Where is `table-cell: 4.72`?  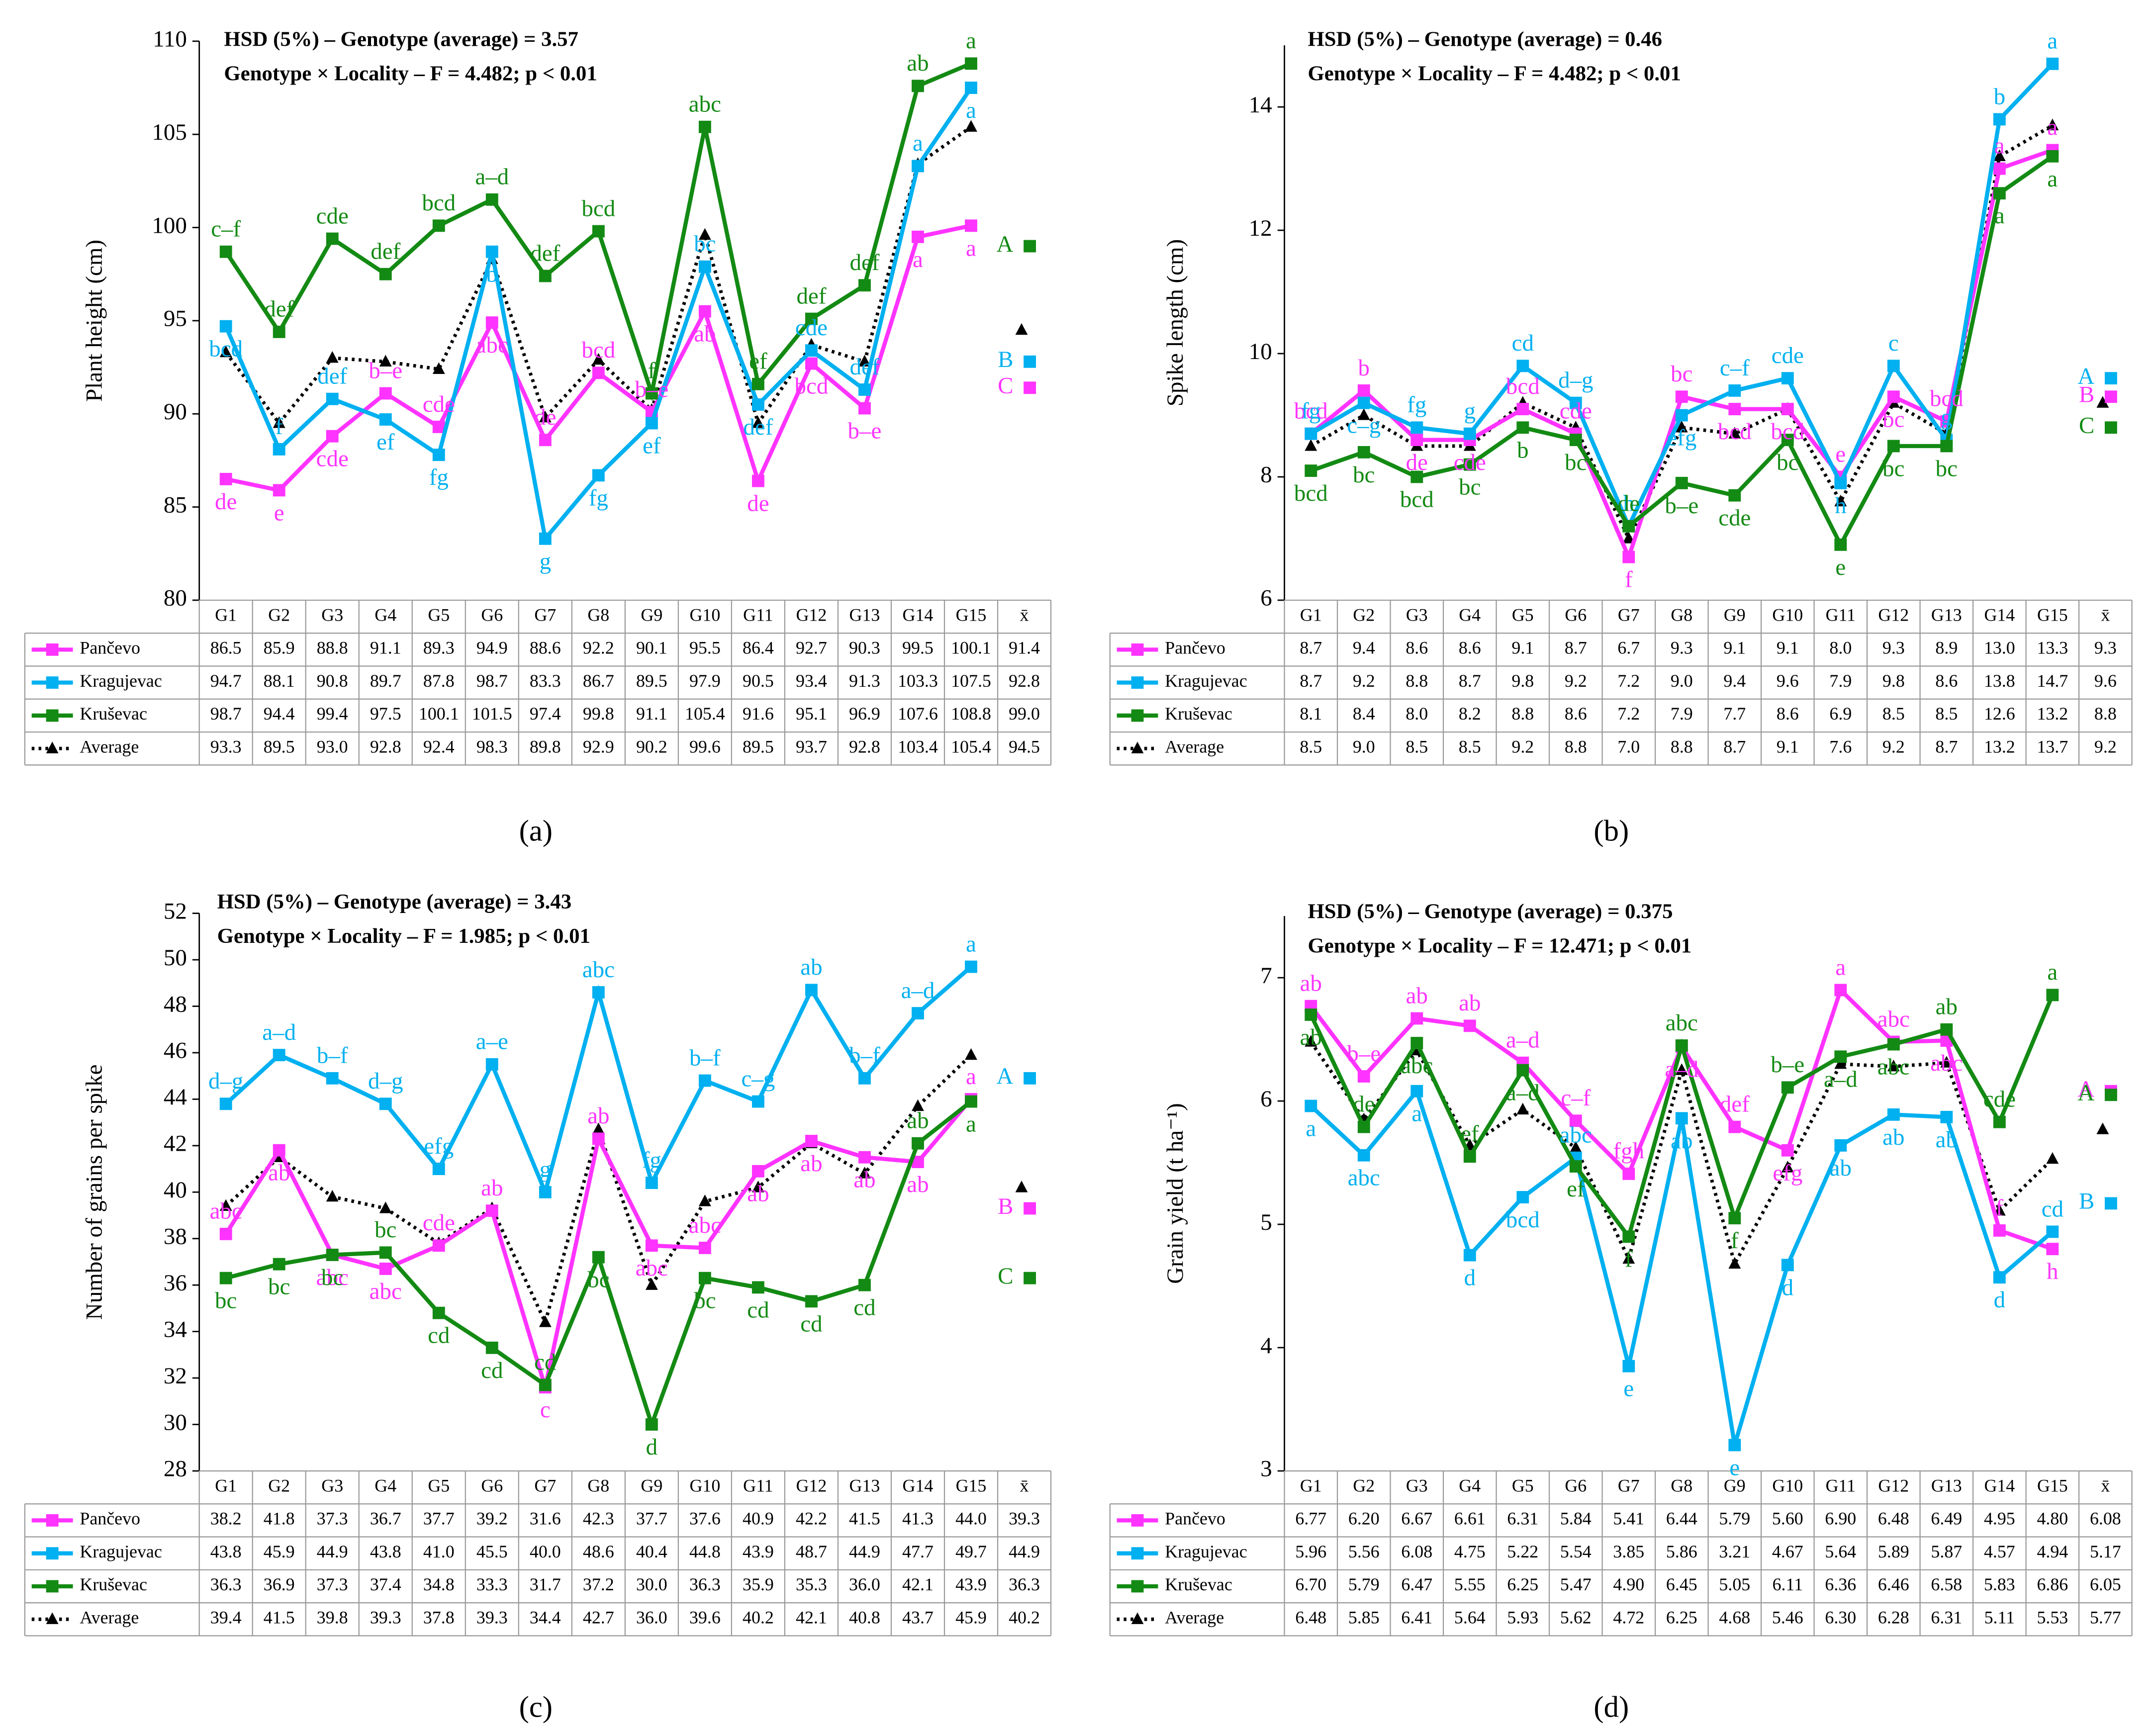
table-cell: 4.72 is located at coordinates (1628, 1617).